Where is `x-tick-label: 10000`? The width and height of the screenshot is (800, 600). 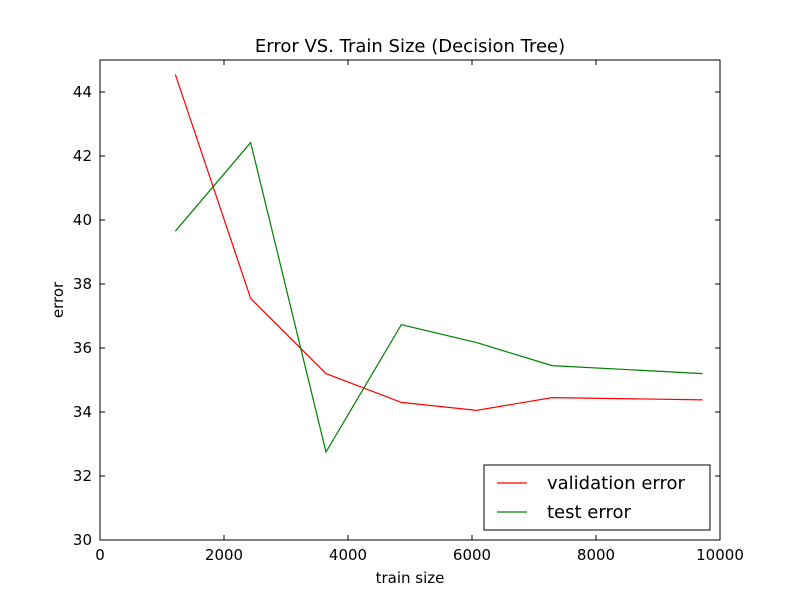
x-tick-label: 10000 is located at coordinates (720, 555).